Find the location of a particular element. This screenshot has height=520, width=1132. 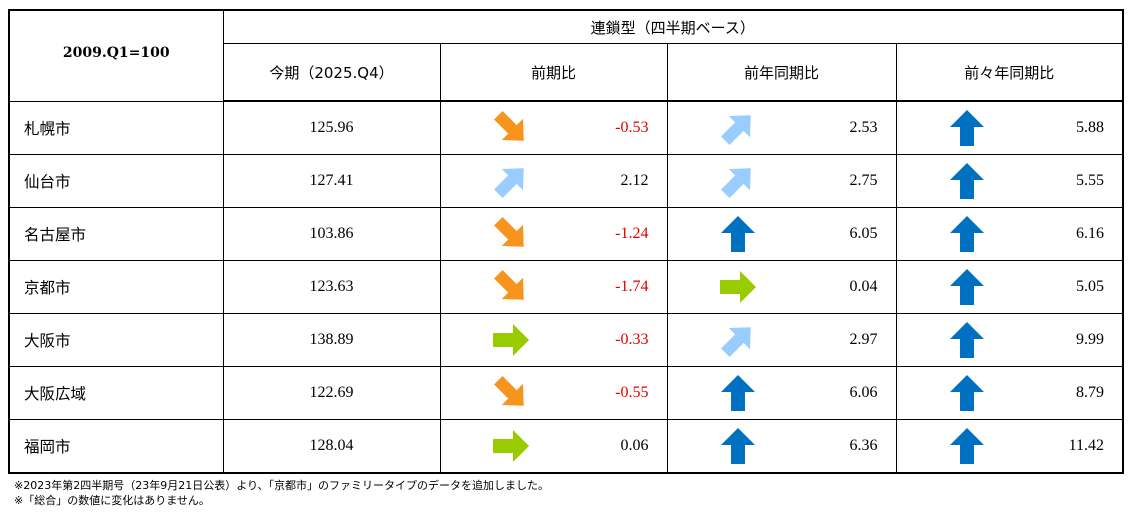

yoy-cell: 0.04 is located at coordinates (781, 287).